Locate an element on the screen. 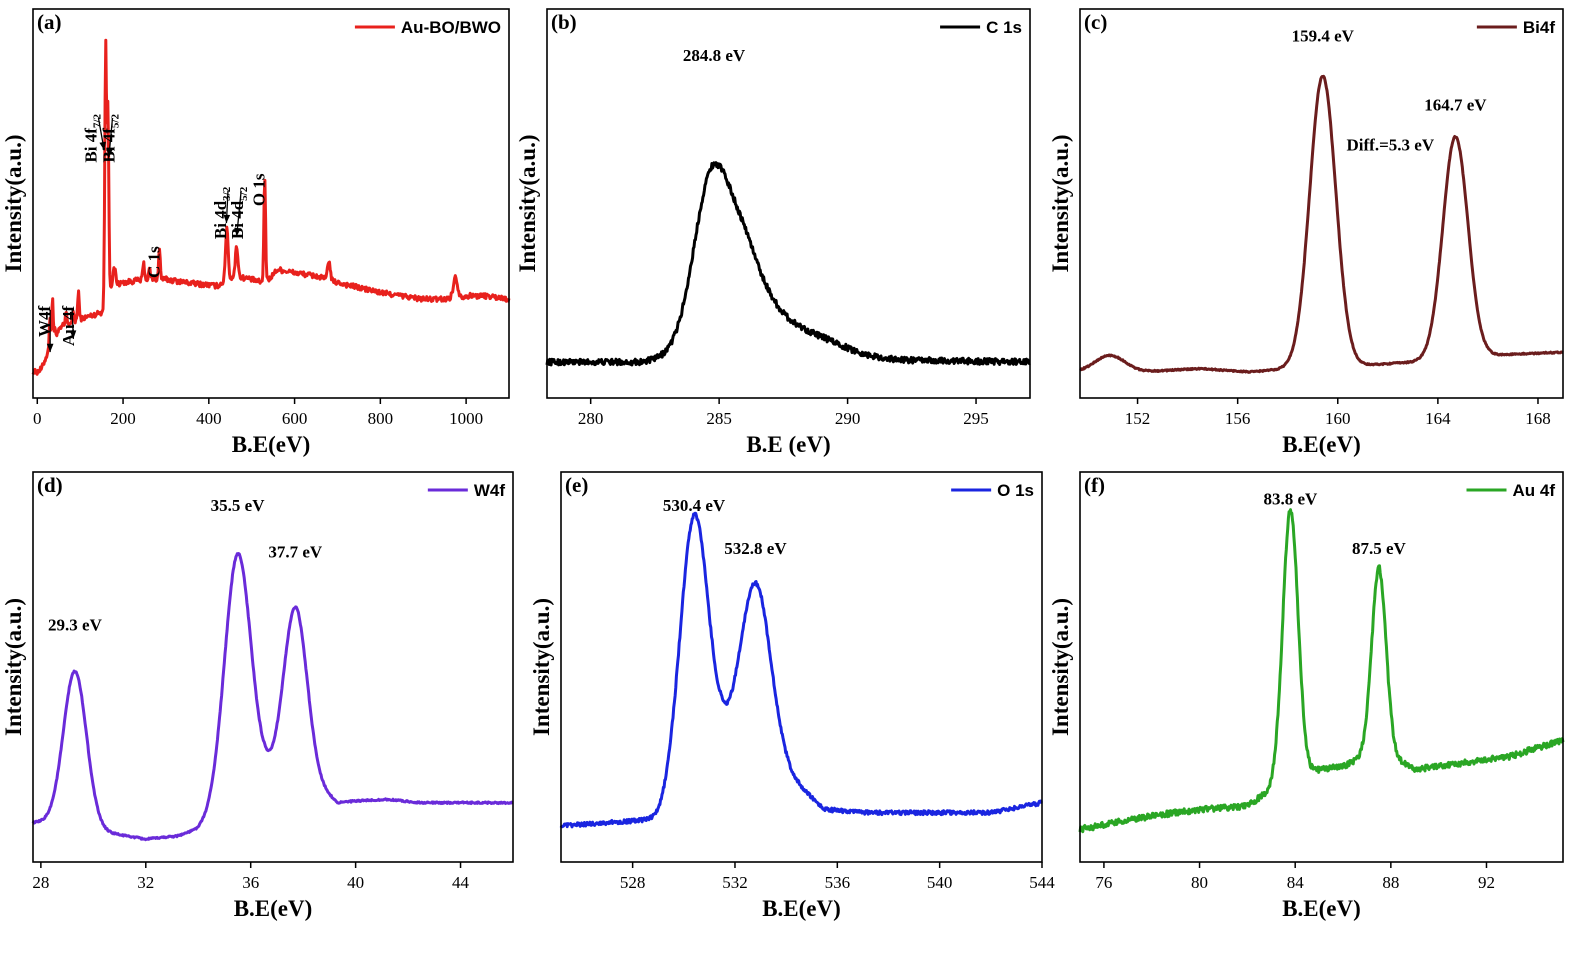 This screenshot has height=955, width=1595. x-tick-label: 0 is located at coordinates (37, 418).